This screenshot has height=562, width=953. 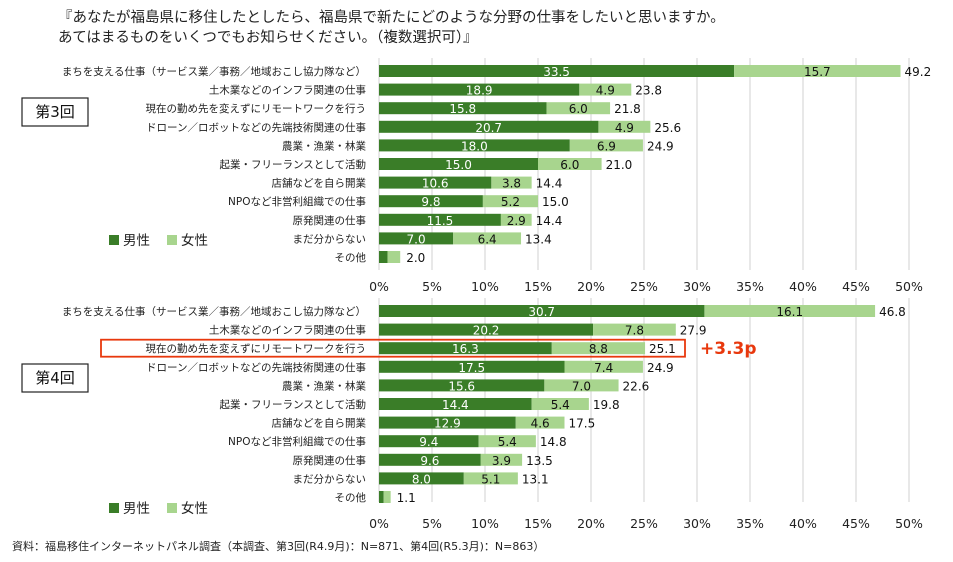 I want to click on panel1-male-value-label: 15.0, so click(x=458, y=165).